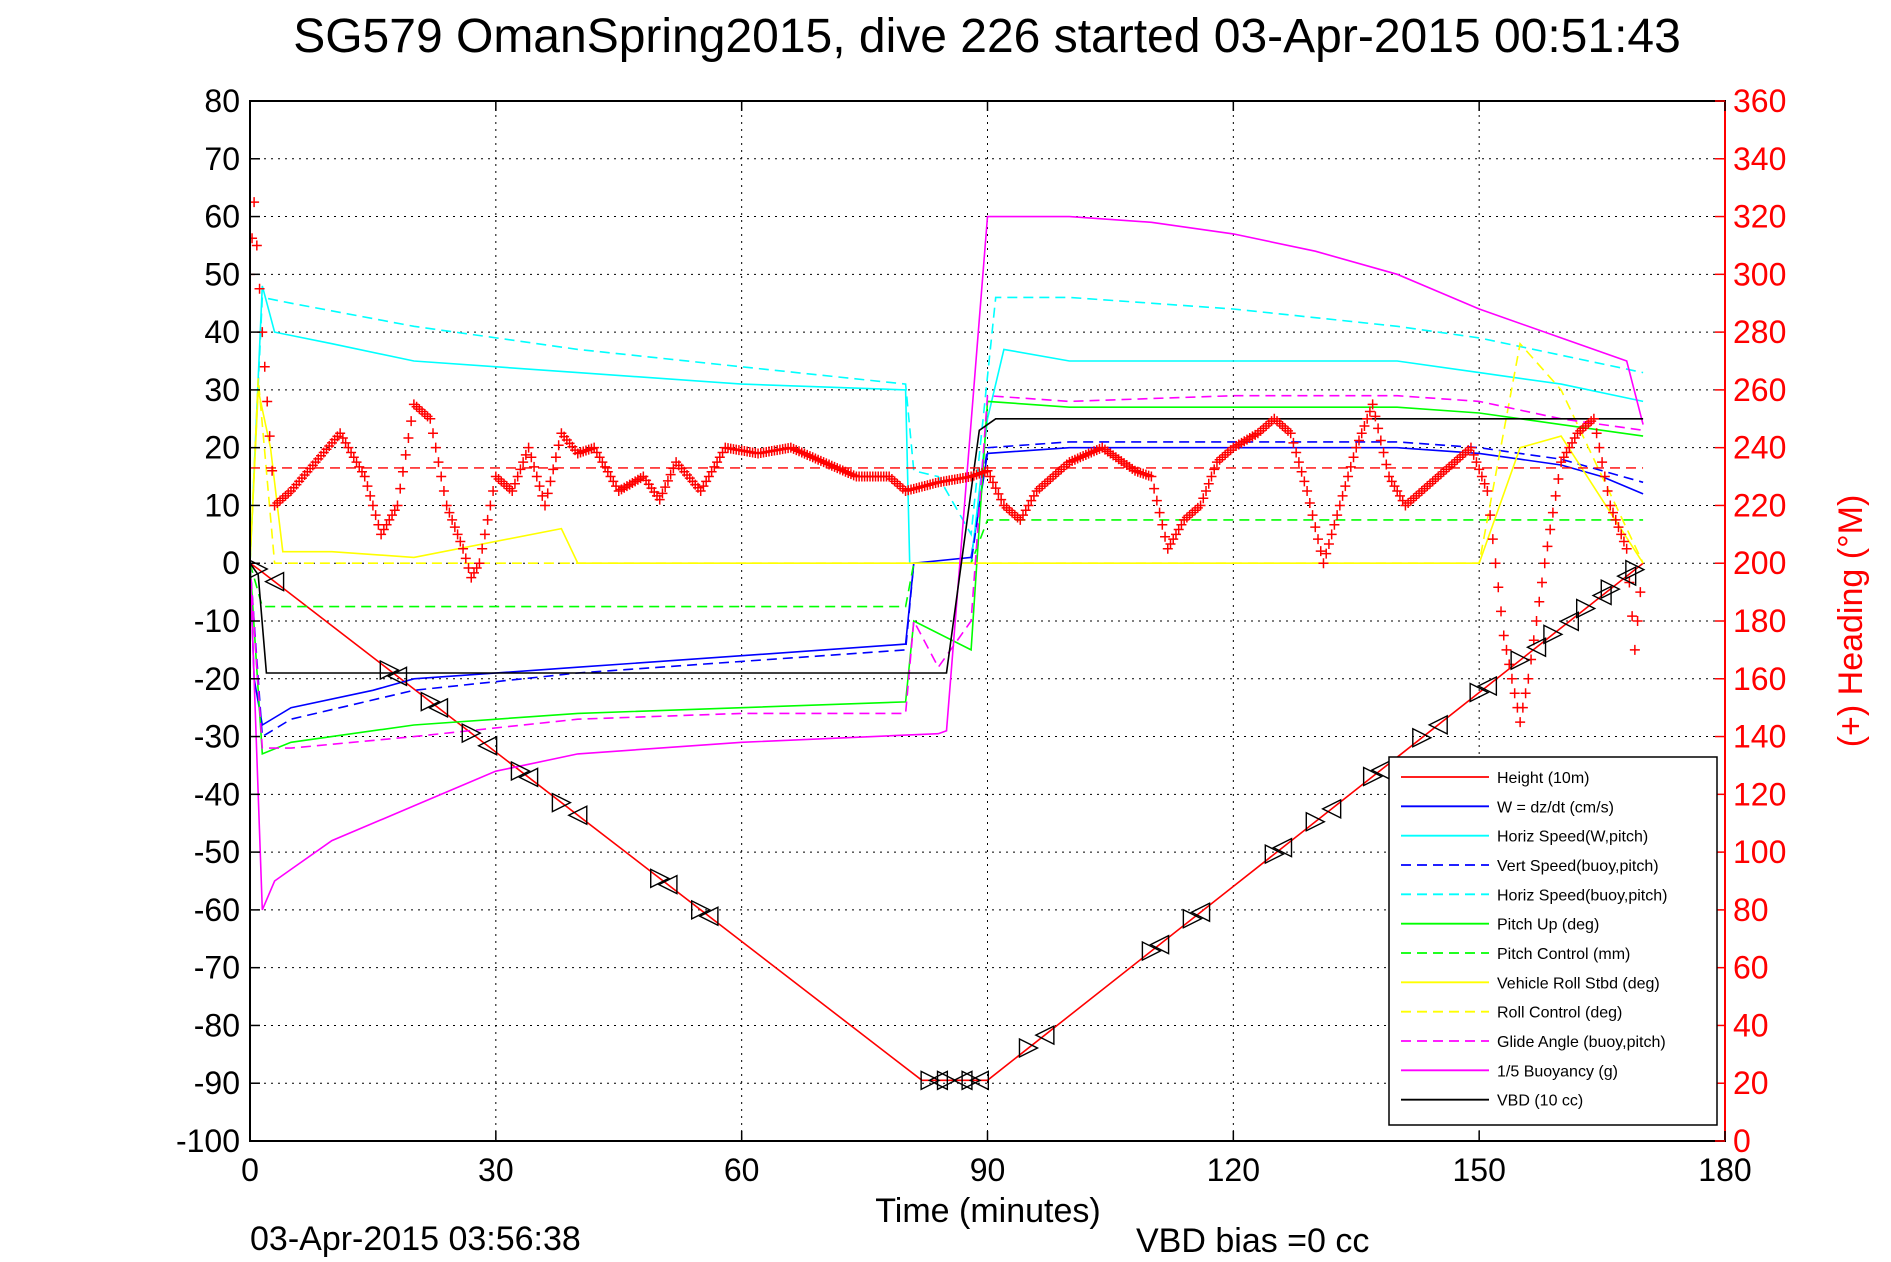  Describe the element at coordinates (222, 217) in the screenshot. I see `y-tick-label: 60` at that location.